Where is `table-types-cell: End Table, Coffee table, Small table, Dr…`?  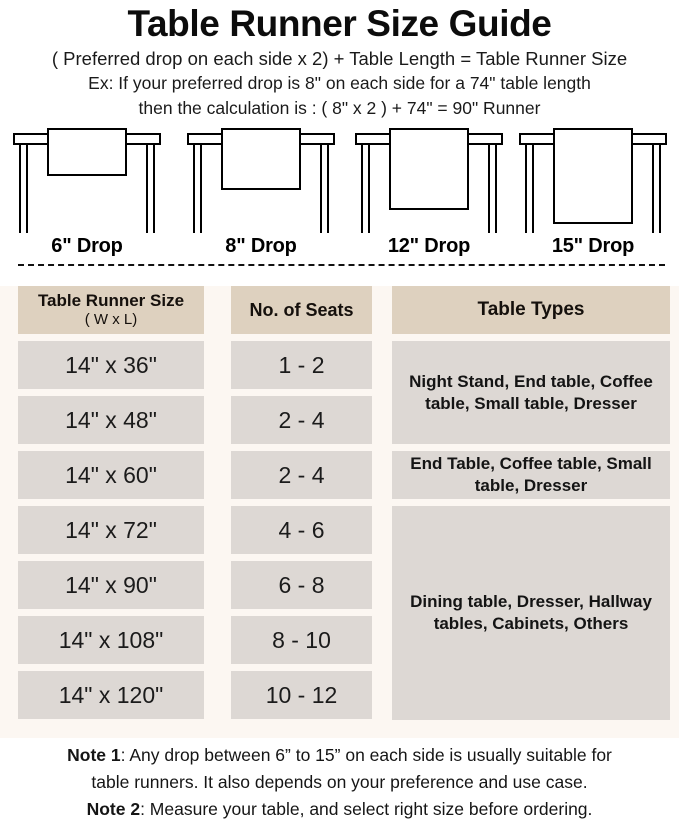 table-types-cell: End Table, Coffee table, Small table, Dr… is located at coordinates (531, 475).